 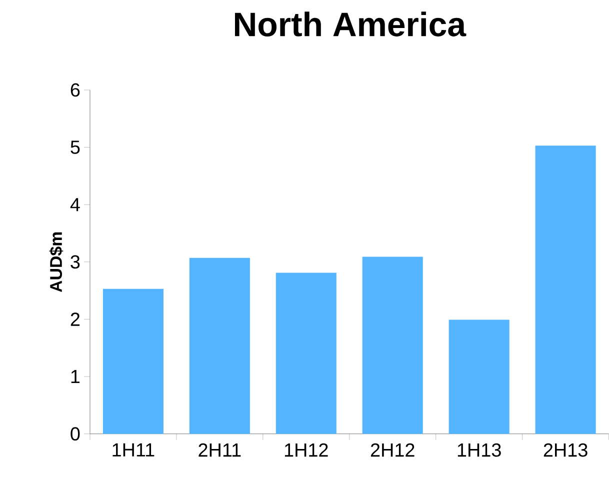 I want to click on x-tick-label: 2H11, so click(x=219, y=450).